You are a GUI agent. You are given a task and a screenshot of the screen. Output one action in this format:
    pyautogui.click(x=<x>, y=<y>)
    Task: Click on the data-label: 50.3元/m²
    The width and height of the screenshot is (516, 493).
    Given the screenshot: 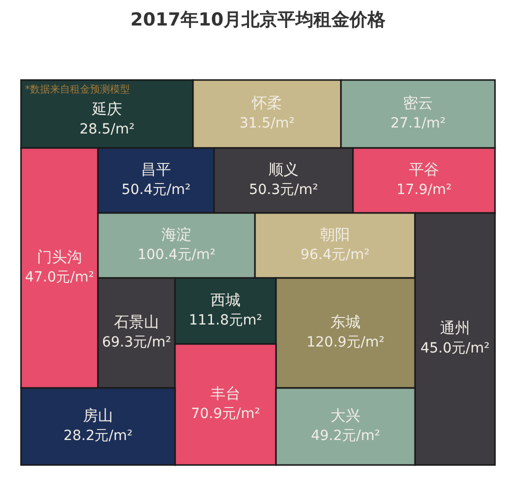 What is the action you would take?
    pyautogui.click(x=283, y=190)
    